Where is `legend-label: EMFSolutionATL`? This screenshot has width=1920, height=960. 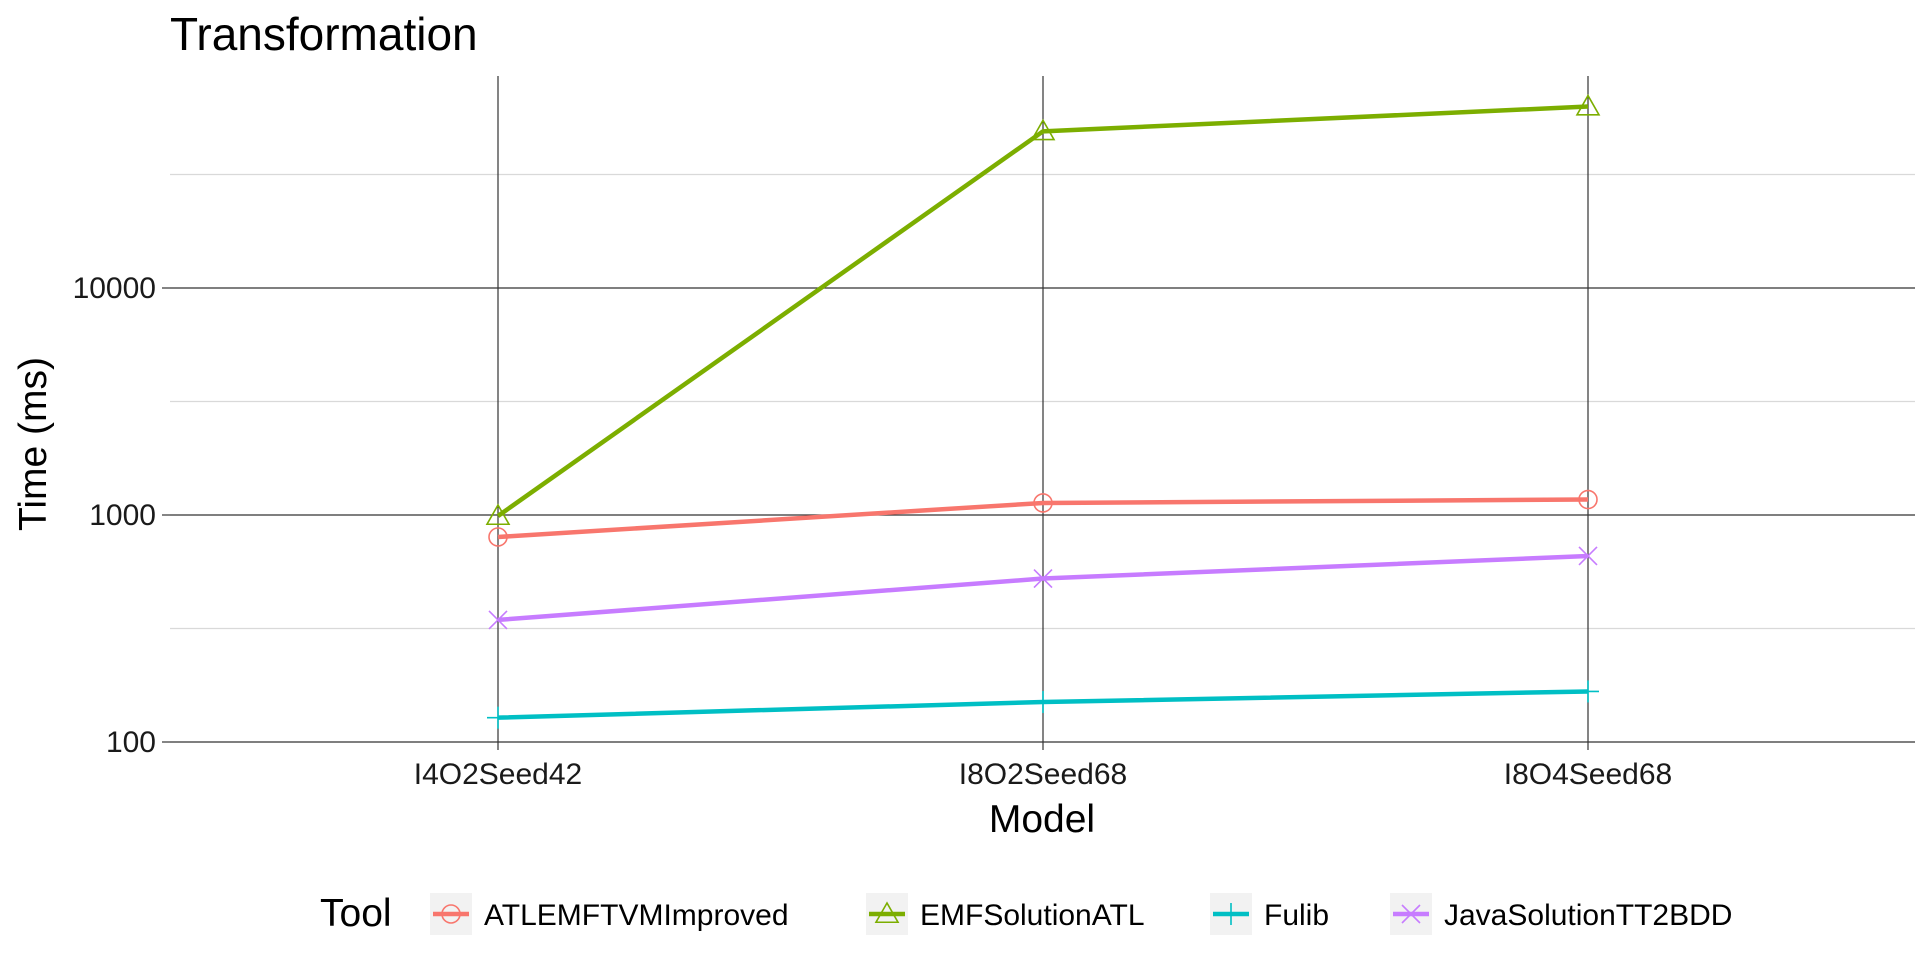
legend-label: EMFSolutionATL is located at coordinates (1032, 915).